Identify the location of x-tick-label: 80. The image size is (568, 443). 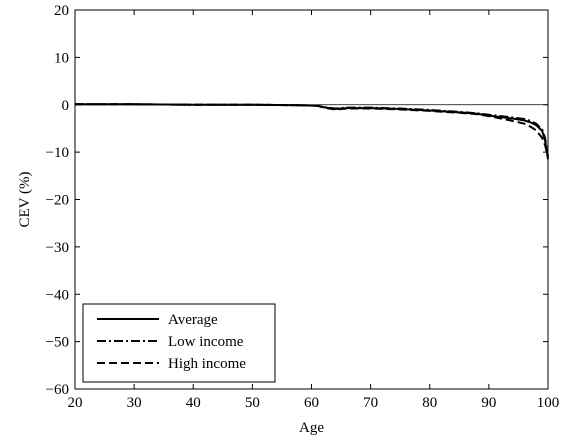
(429, 403).